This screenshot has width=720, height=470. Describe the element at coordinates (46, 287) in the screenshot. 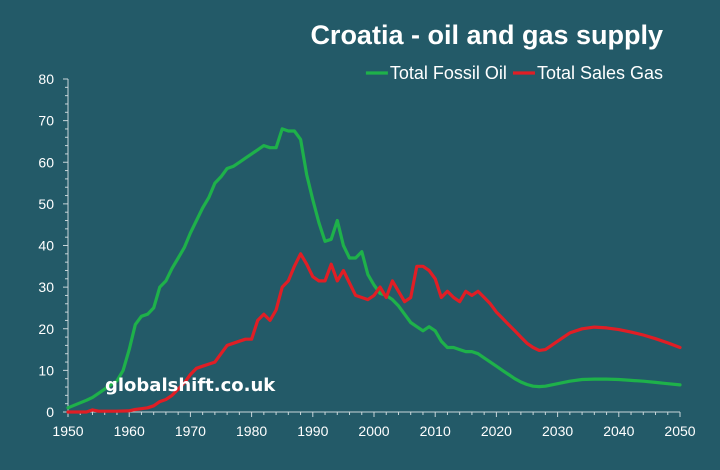

I see `y-tick-label: 30` at that location.